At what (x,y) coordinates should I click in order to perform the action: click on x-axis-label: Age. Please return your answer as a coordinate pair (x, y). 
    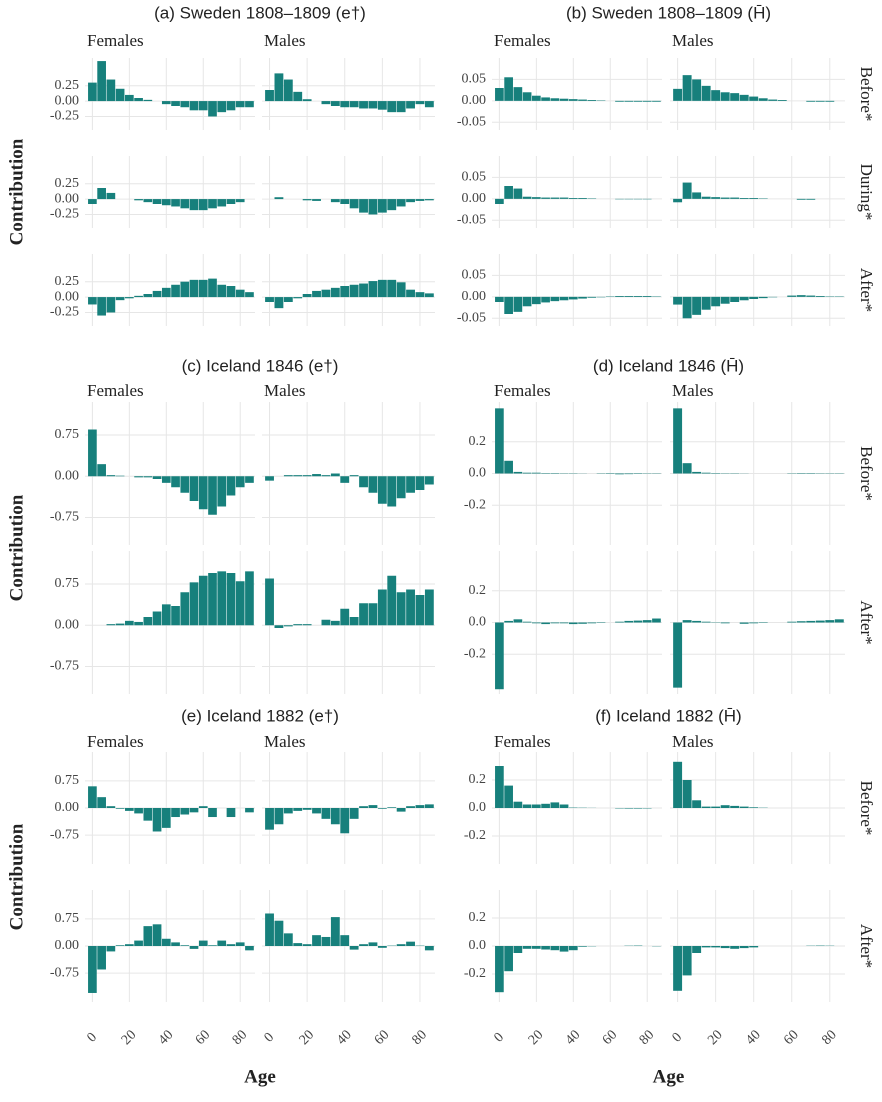
    Looking at the image, I should click on (669, 1076).